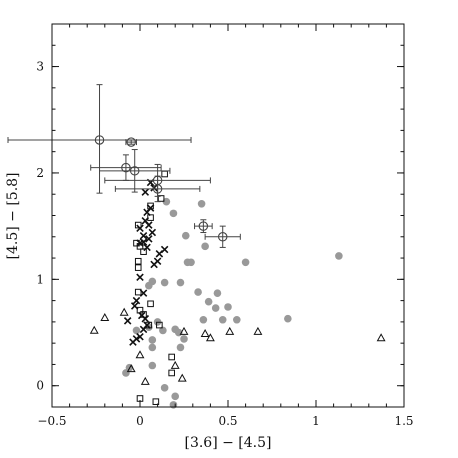 This screenshot has width=458, height=458. What do you see at coordinates (40, 279) in the screenshot?
I see `y-tick-label: 1` at bounding box center [40, 279].